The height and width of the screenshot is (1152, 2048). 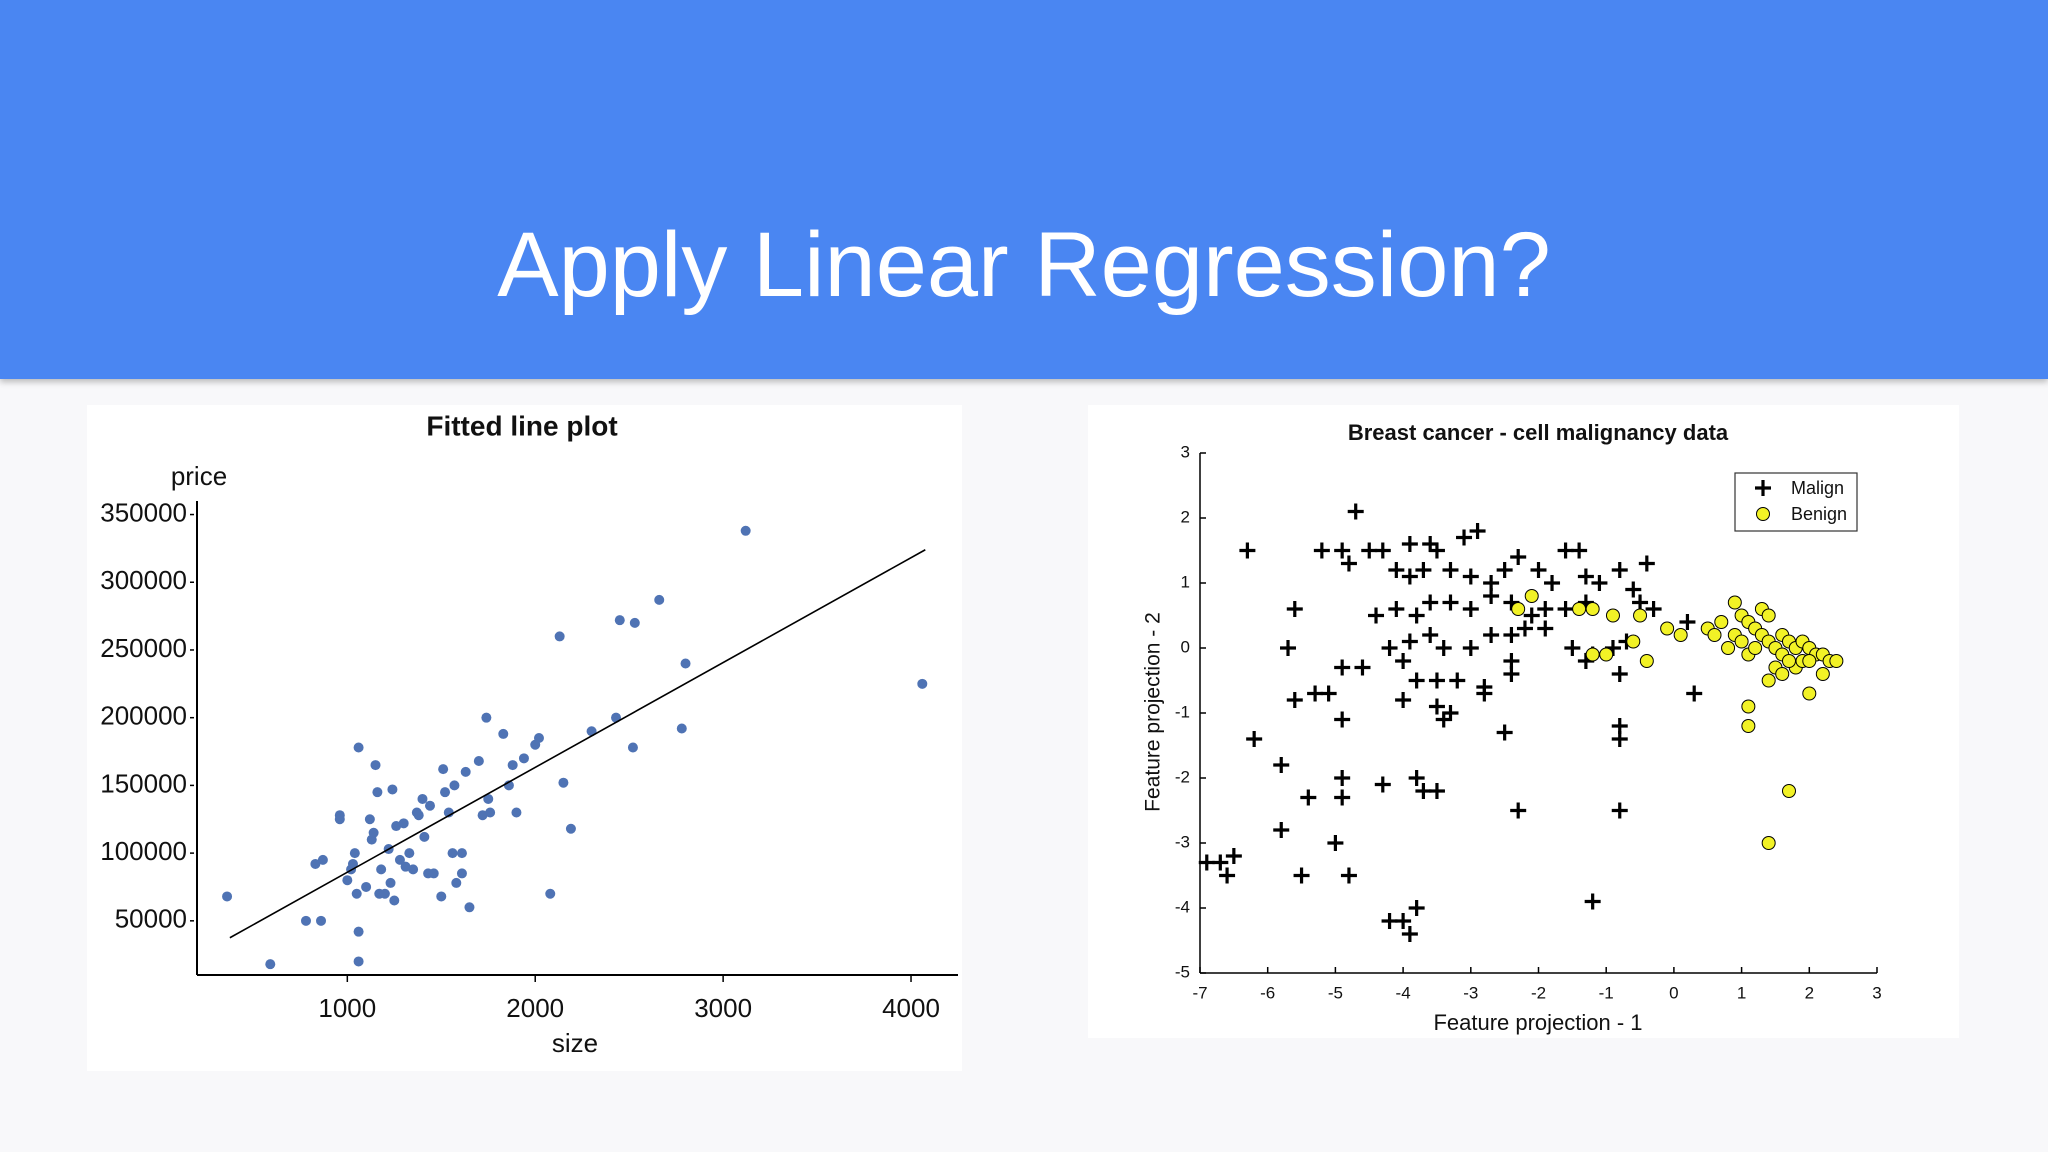 What do you see at coordinates (1185, 581) in the screenshot?
I see `y-tick-label: 1` at bounding box center [1185, 581].